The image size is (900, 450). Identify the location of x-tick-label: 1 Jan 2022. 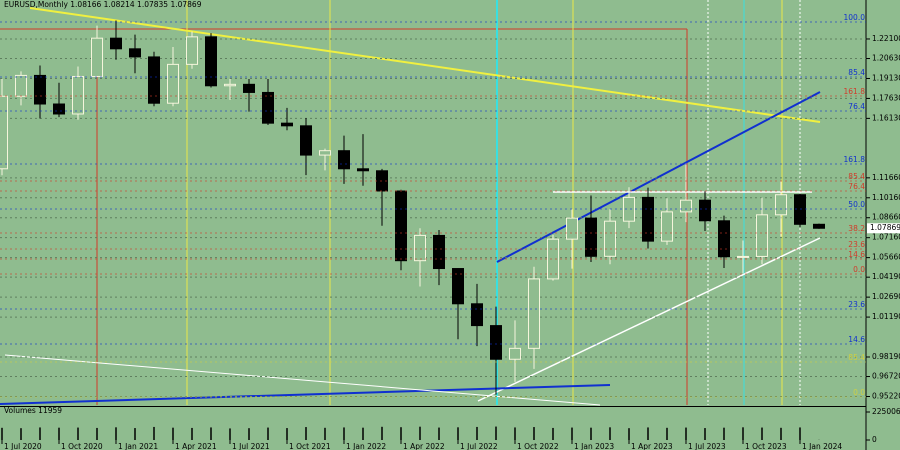
(366, 446).